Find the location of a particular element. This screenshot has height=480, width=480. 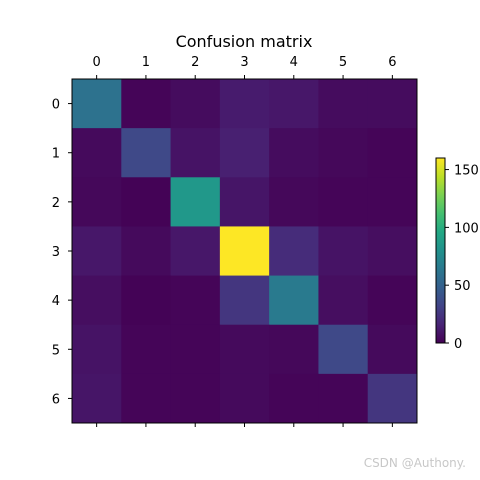

colorbar is located at coordinates (440, 250).